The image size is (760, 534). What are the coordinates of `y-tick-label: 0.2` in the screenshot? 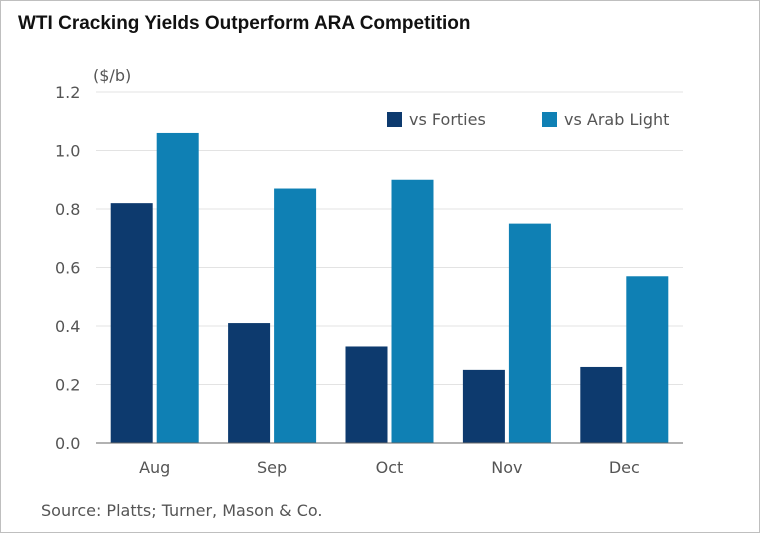 It's located at (67, 385).